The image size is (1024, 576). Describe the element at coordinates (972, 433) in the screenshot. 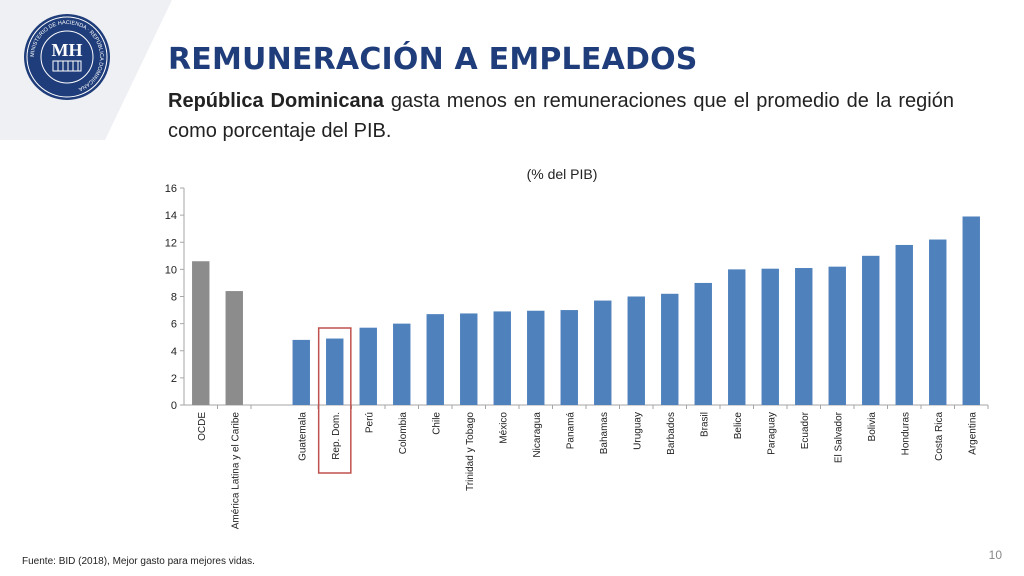

I see `x-tick-label: Argentina` at that location.